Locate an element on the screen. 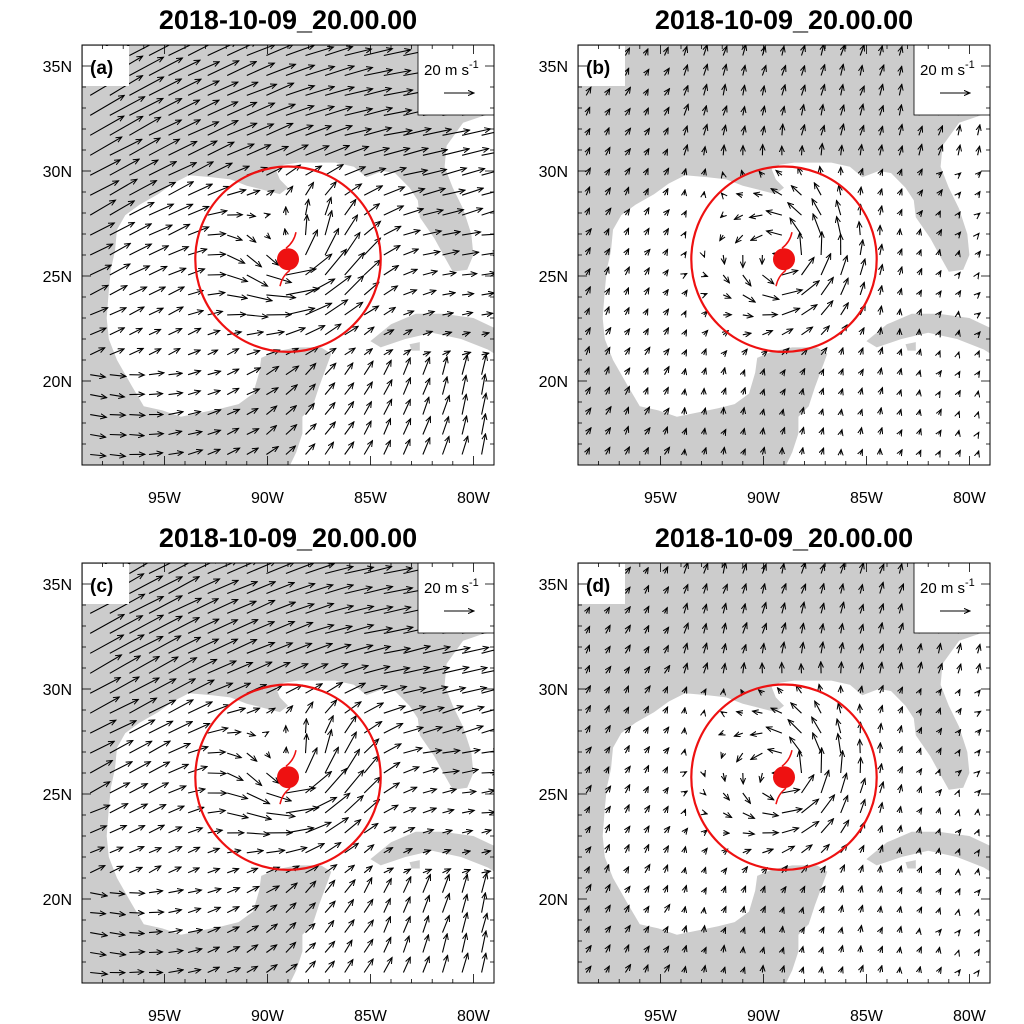  lat-tick-label: 20N is located at coordinates (553, 382).